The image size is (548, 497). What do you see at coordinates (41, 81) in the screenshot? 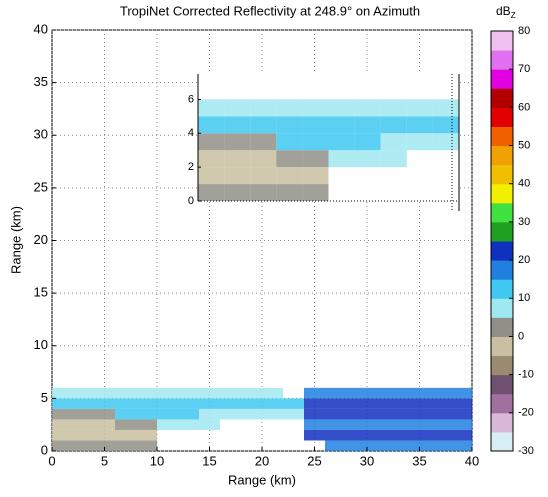
I see `y-tick-label: 35` at bounding box center [41, 81].